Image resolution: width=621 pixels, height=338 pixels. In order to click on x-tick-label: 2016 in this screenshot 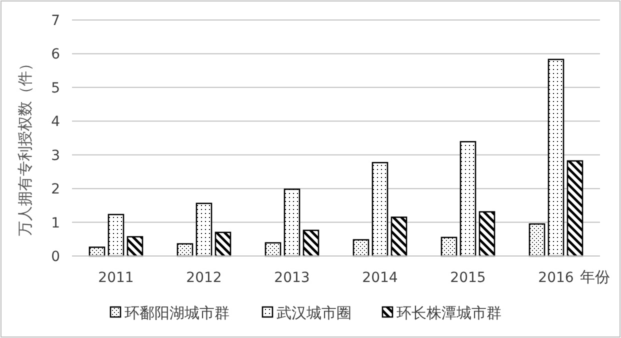, I will do `click(556, 278)`.